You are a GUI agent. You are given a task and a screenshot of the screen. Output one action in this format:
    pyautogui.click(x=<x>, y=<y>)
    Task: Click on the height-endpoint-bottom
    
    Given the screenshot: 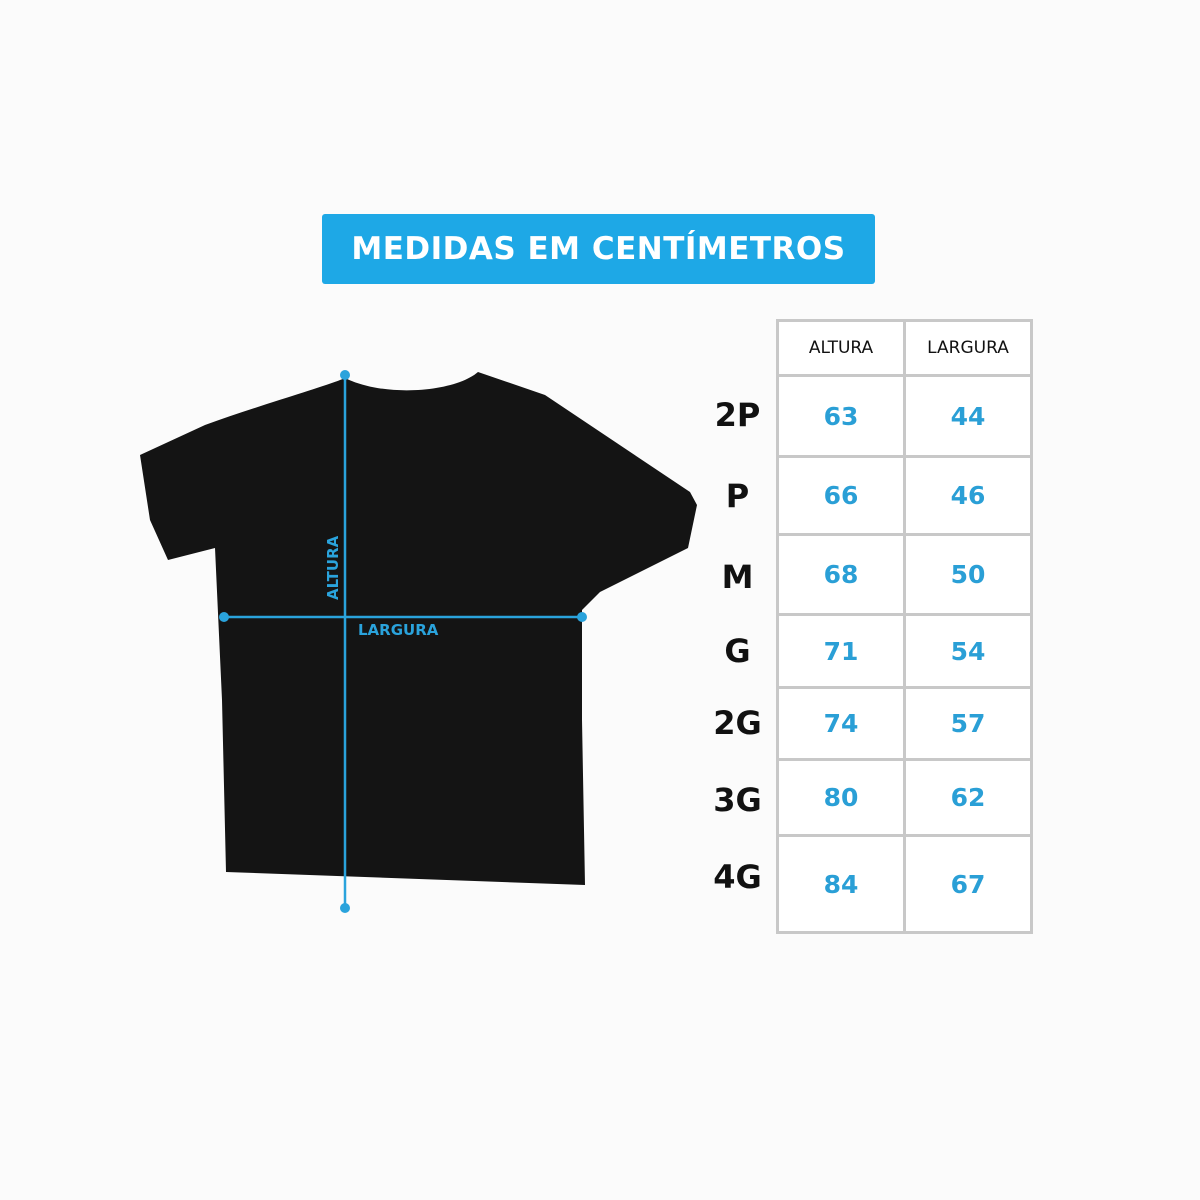 What is the action you would take?
    pyautogui.click(x=345, y=908)
    